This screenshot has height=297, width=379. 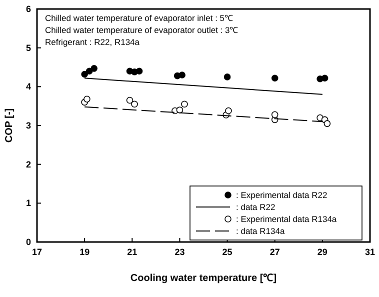 I want to click on x-axis-title: Cooling water temperature [℃], so click(x=203, y=278).